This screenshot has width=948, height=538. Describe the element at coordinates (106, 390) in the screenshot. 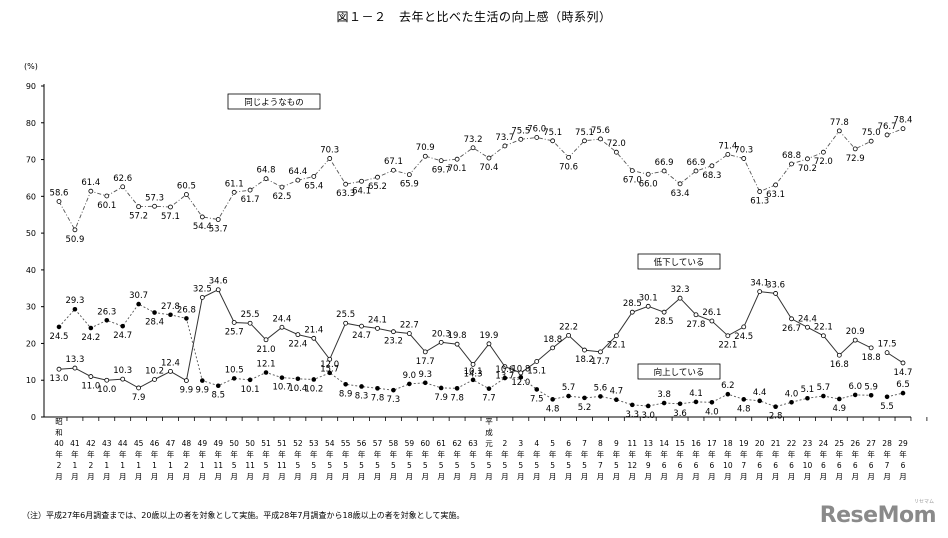

I see `data-label: 10.0` at that location.